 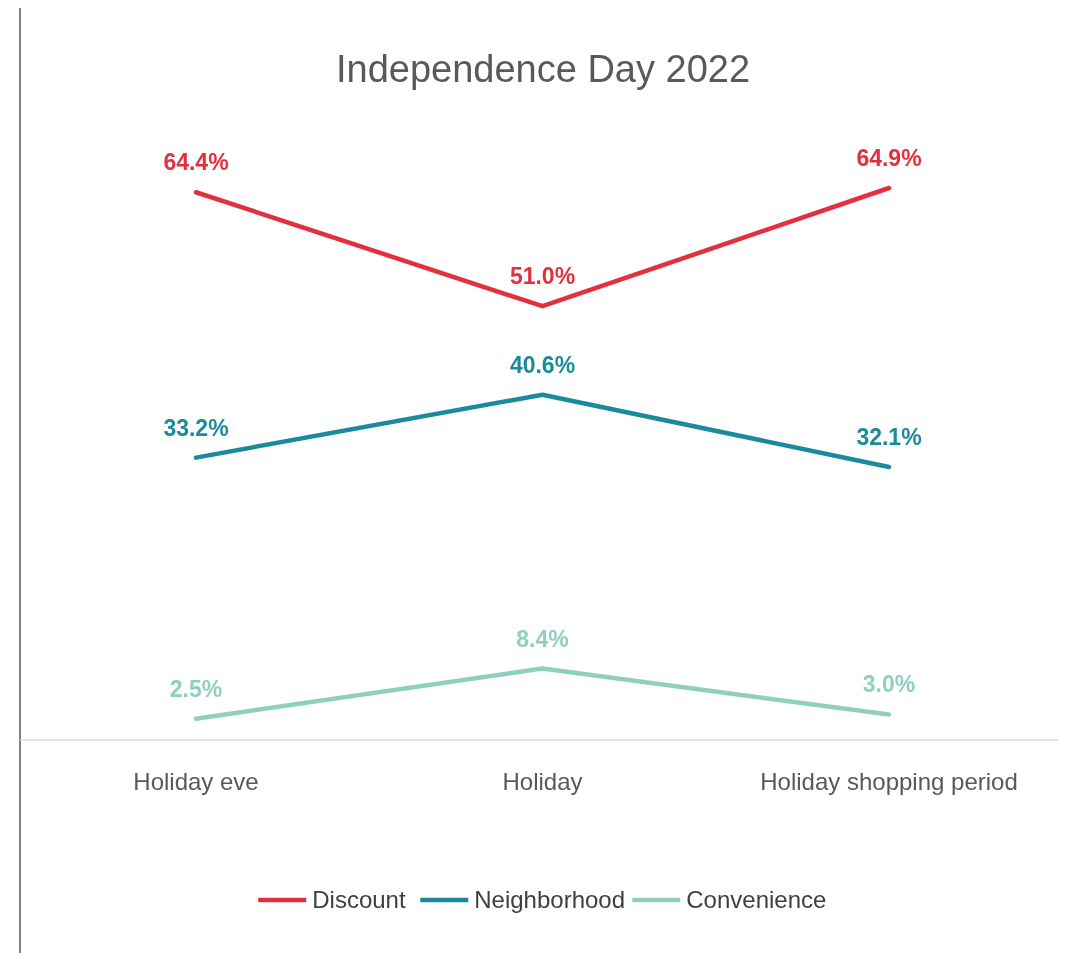 I want to click on chart-title: Independence Day 2022, so click(x=543, y=69).